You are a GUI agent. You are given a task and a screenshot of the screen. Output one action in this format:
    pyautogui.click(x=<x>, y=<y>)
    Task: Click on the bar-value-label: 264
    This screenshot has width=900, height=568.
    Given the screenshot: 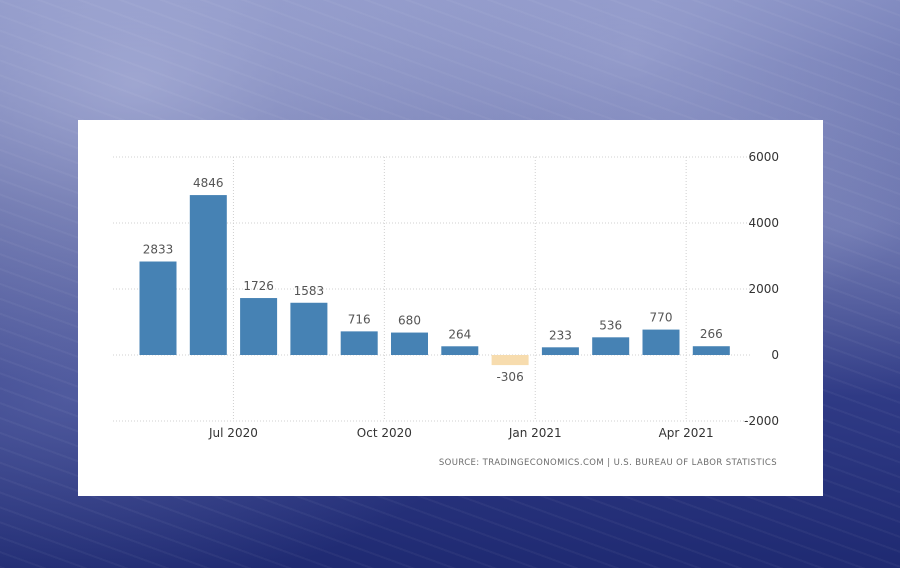 What is the action you would take?
    pyautogui.click(x=459, y=334)
    